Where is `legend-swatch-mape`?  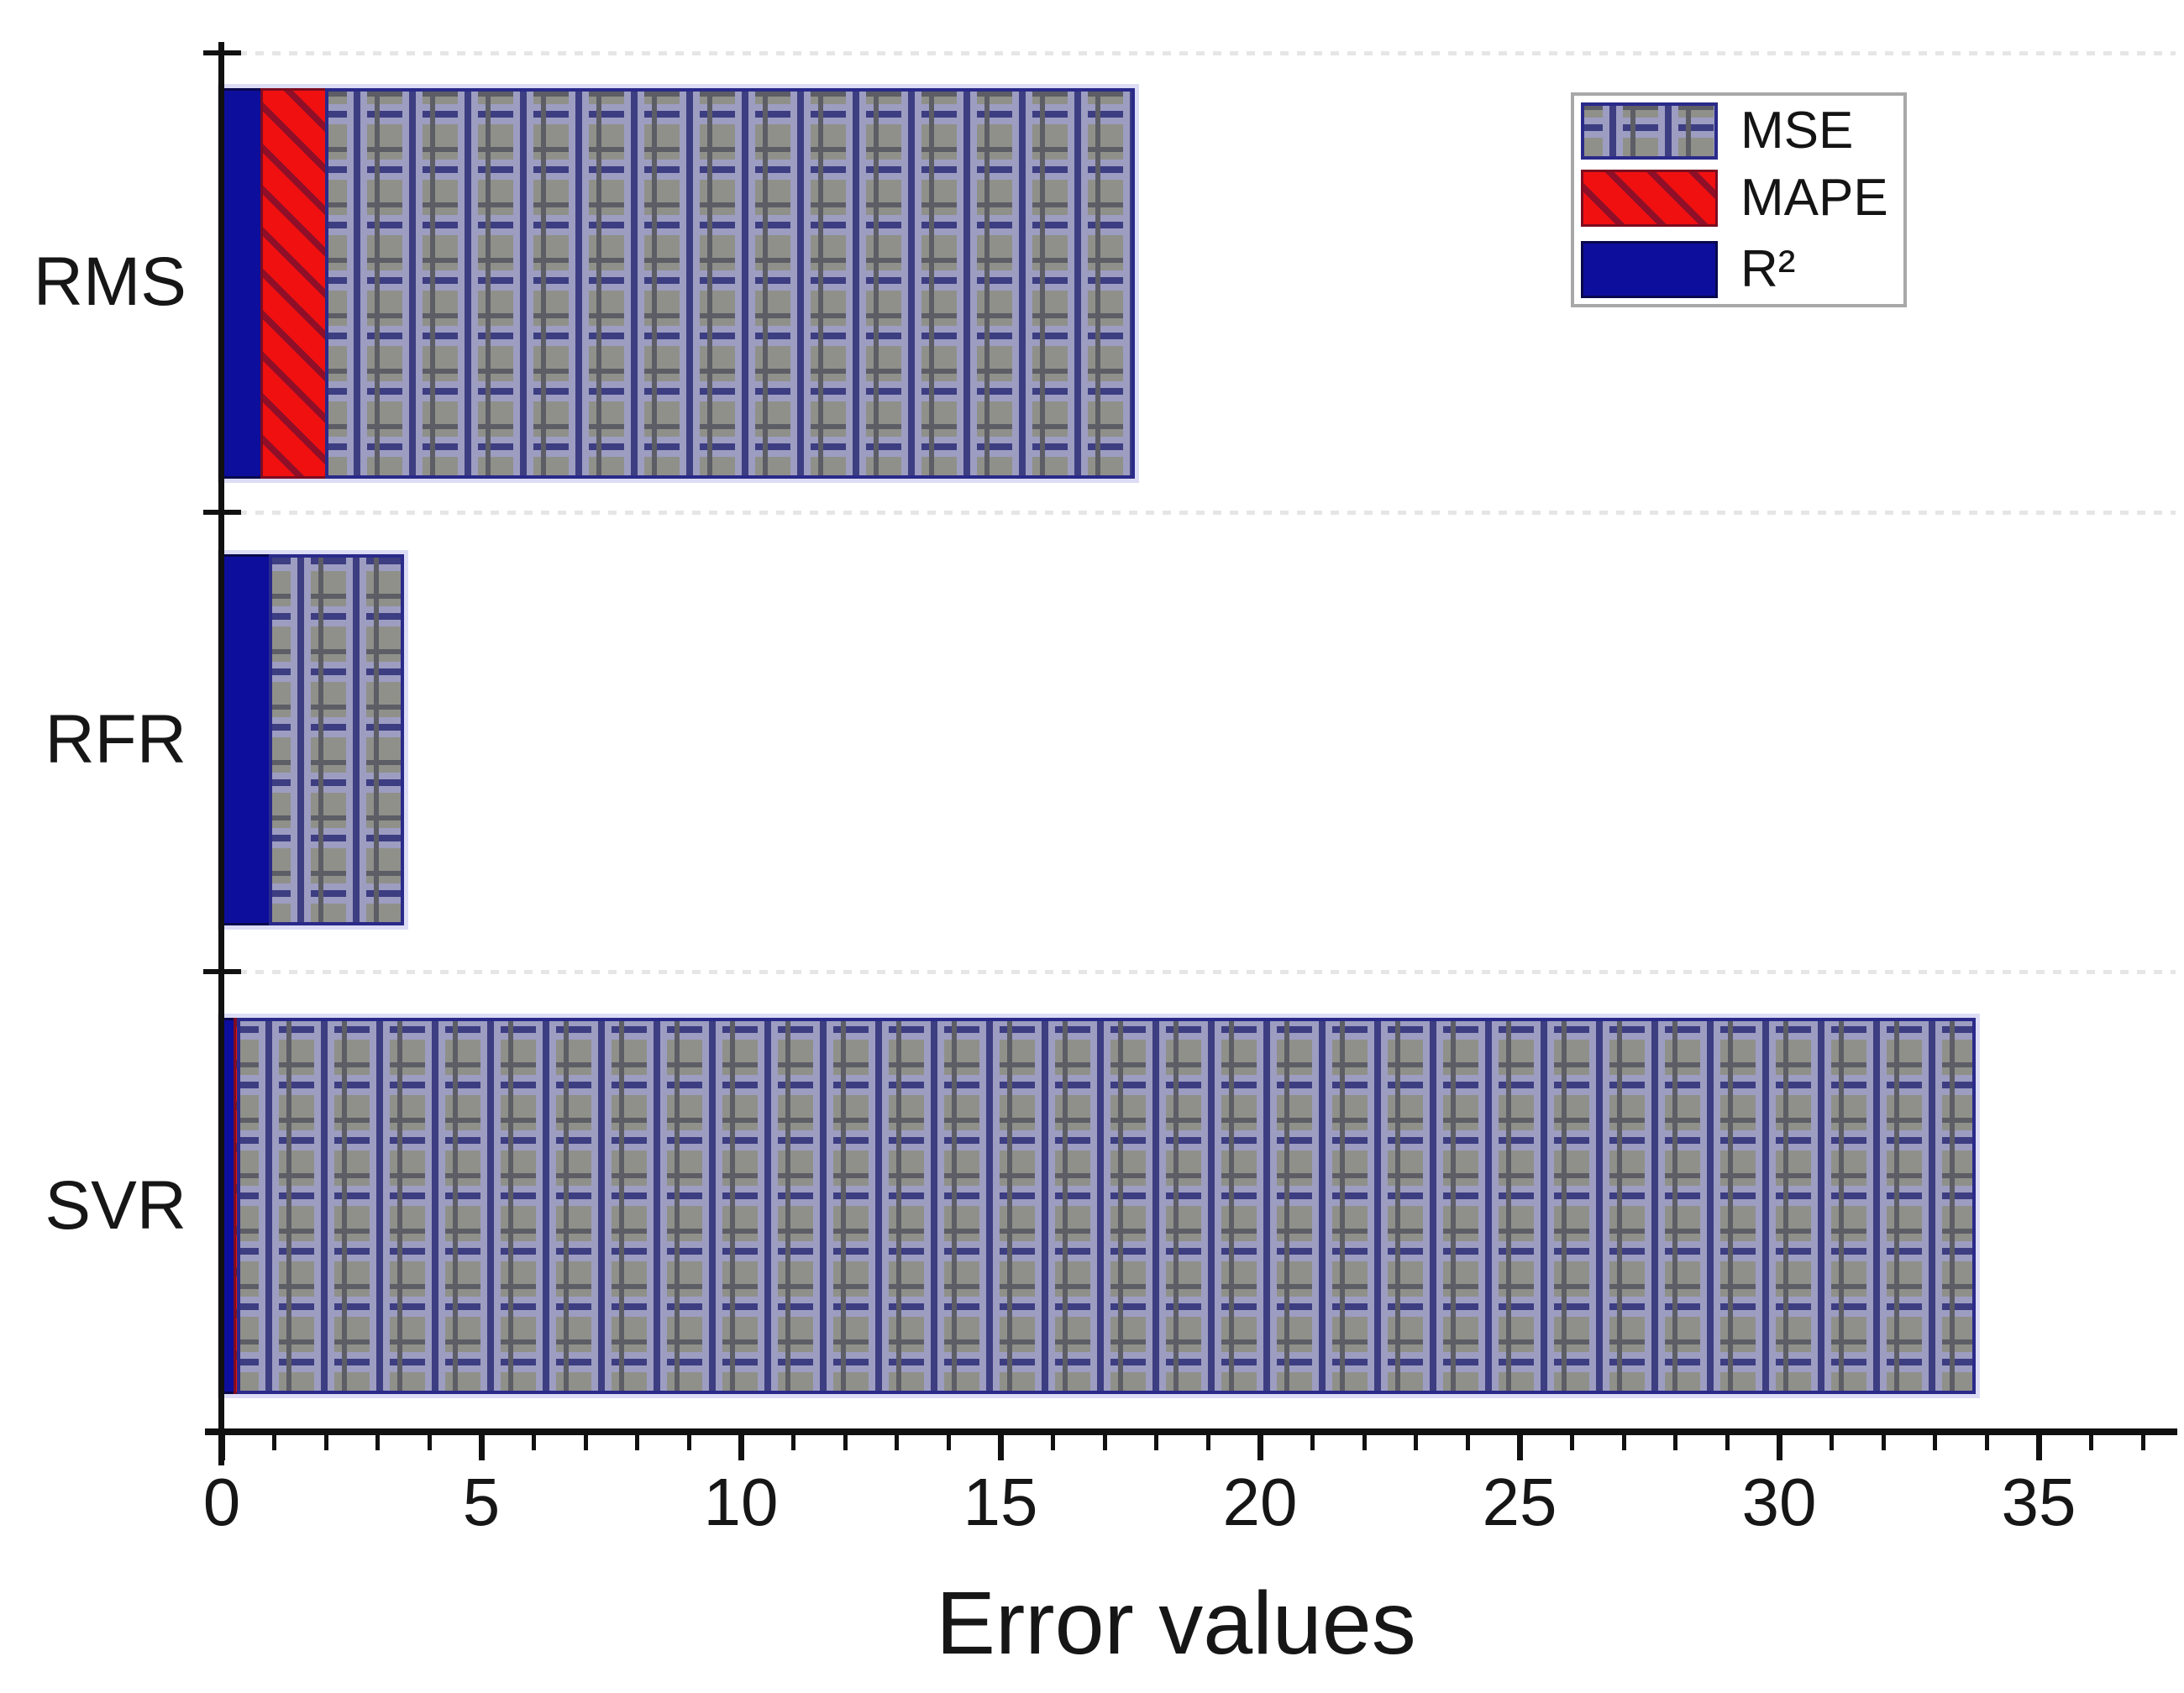
legend-swatch-mape is located at coordinates (1649, 198).